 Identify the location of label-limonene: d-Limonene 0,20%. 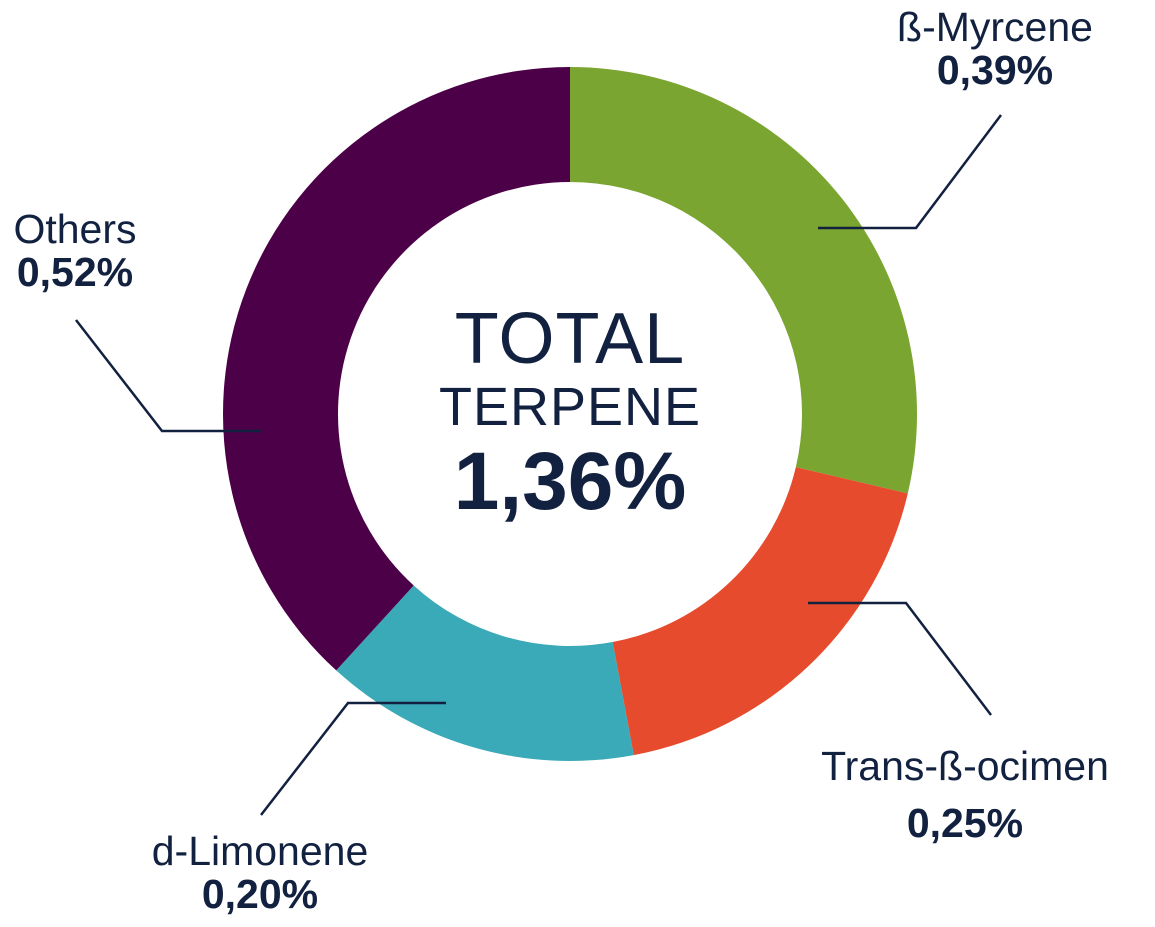
(260, 873).